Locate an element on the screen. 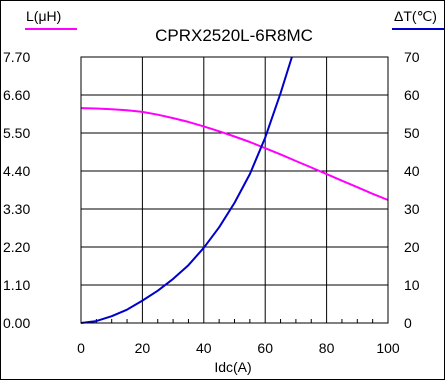  y-left-tick-label: 3.30 is located at coordinates (16, 209).